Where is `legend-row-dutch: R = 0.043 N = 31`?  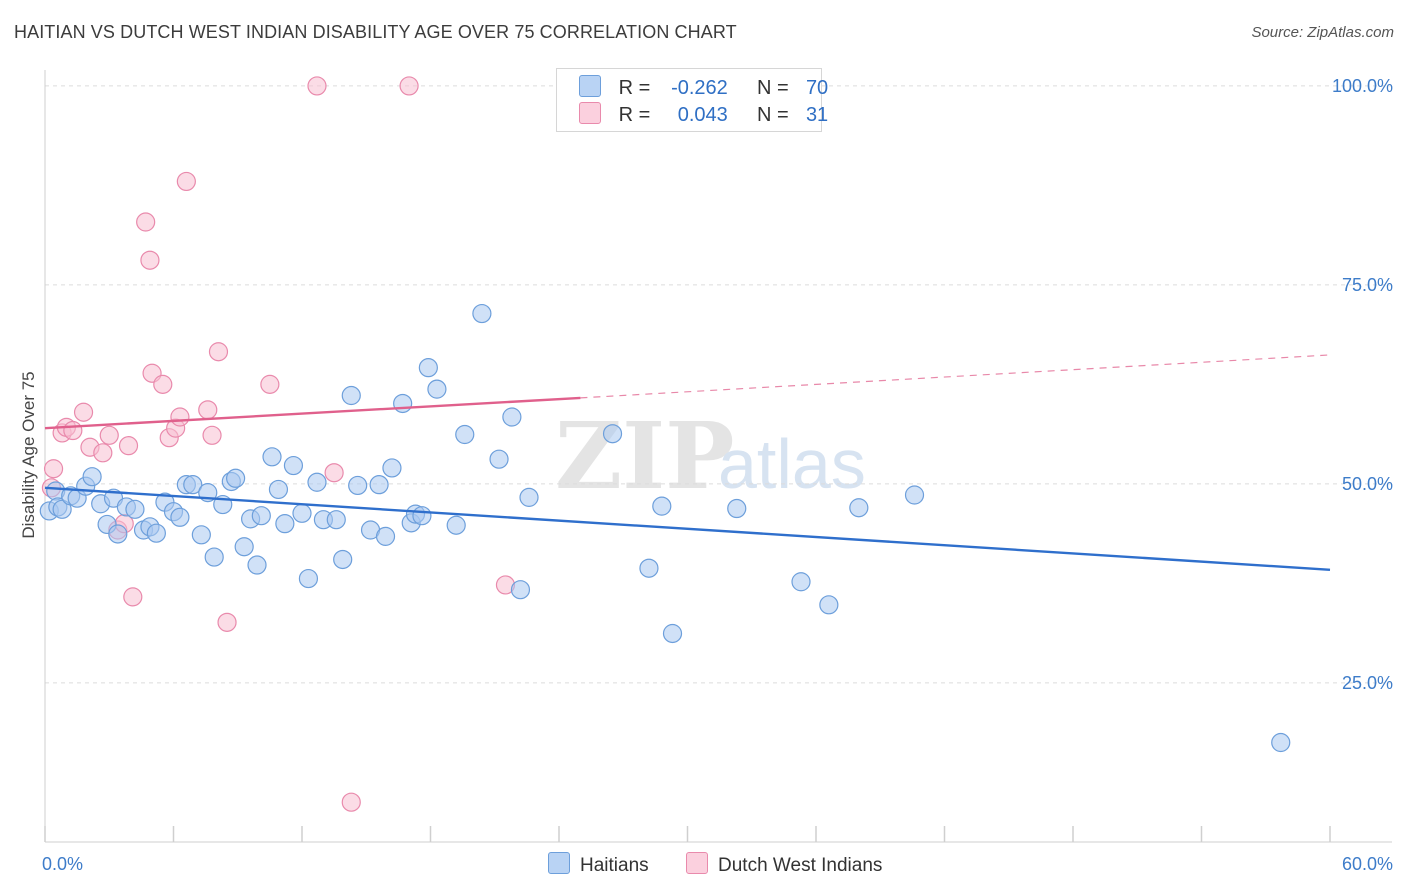
legend-row-dutch: R = 0.043 N = 31 is located at coordinates (703, 115).